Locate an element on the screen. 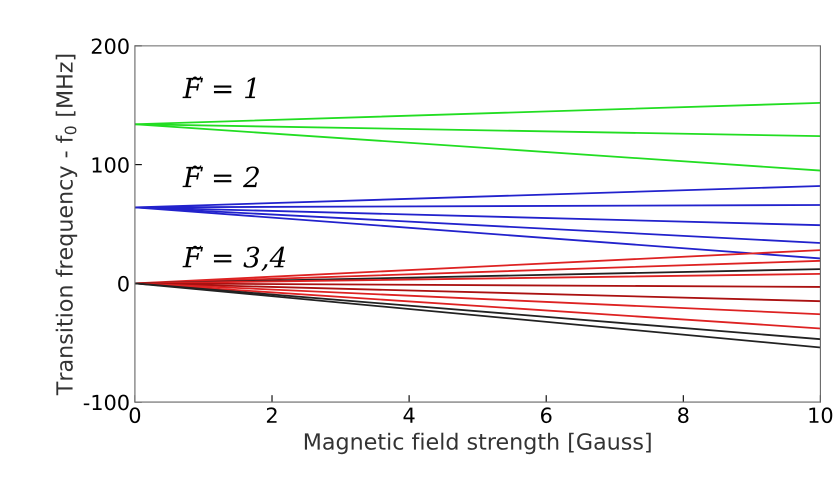  x-tick-label: 0 is located at coordinates (135, 415).